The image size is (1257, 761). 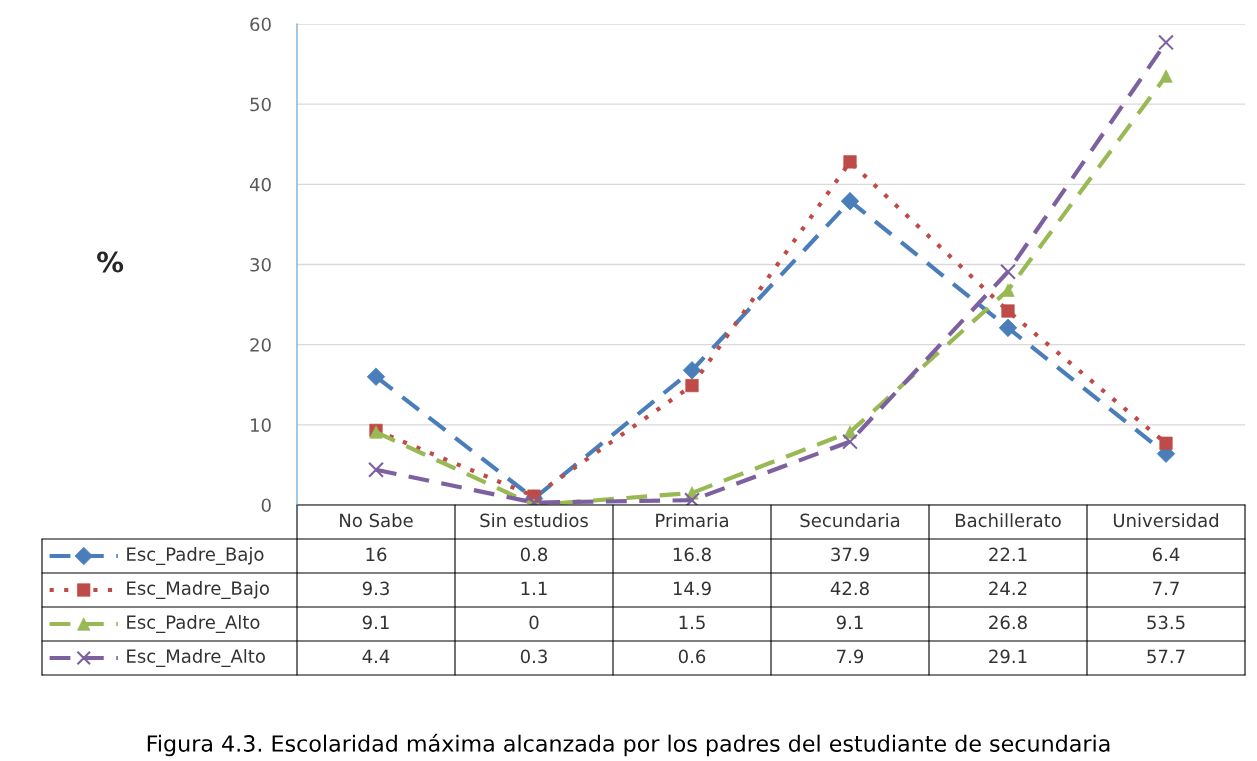 What do you see at coordinates (198, 590) in the screenshot?
I see `legend-label: Esc_Madre_Bajo` at bounding box center [198, 590].